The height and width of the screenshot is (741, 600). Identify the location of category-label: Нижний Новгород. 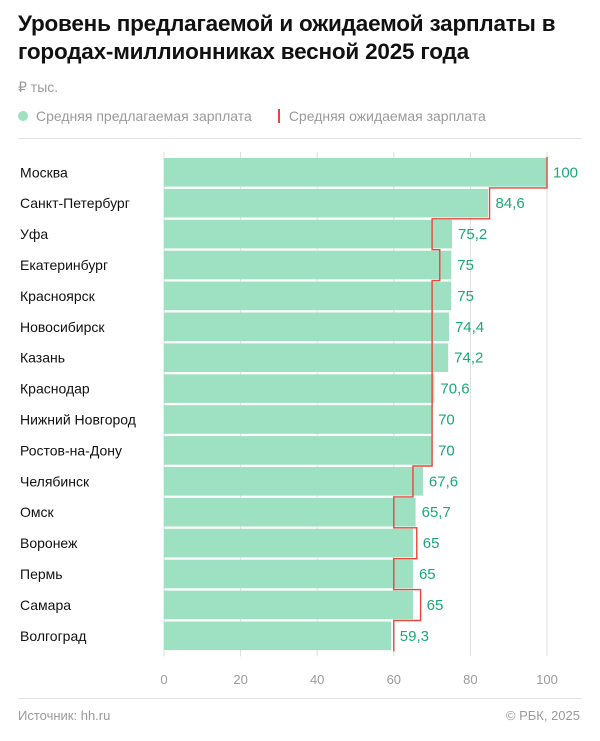
(78, 420).